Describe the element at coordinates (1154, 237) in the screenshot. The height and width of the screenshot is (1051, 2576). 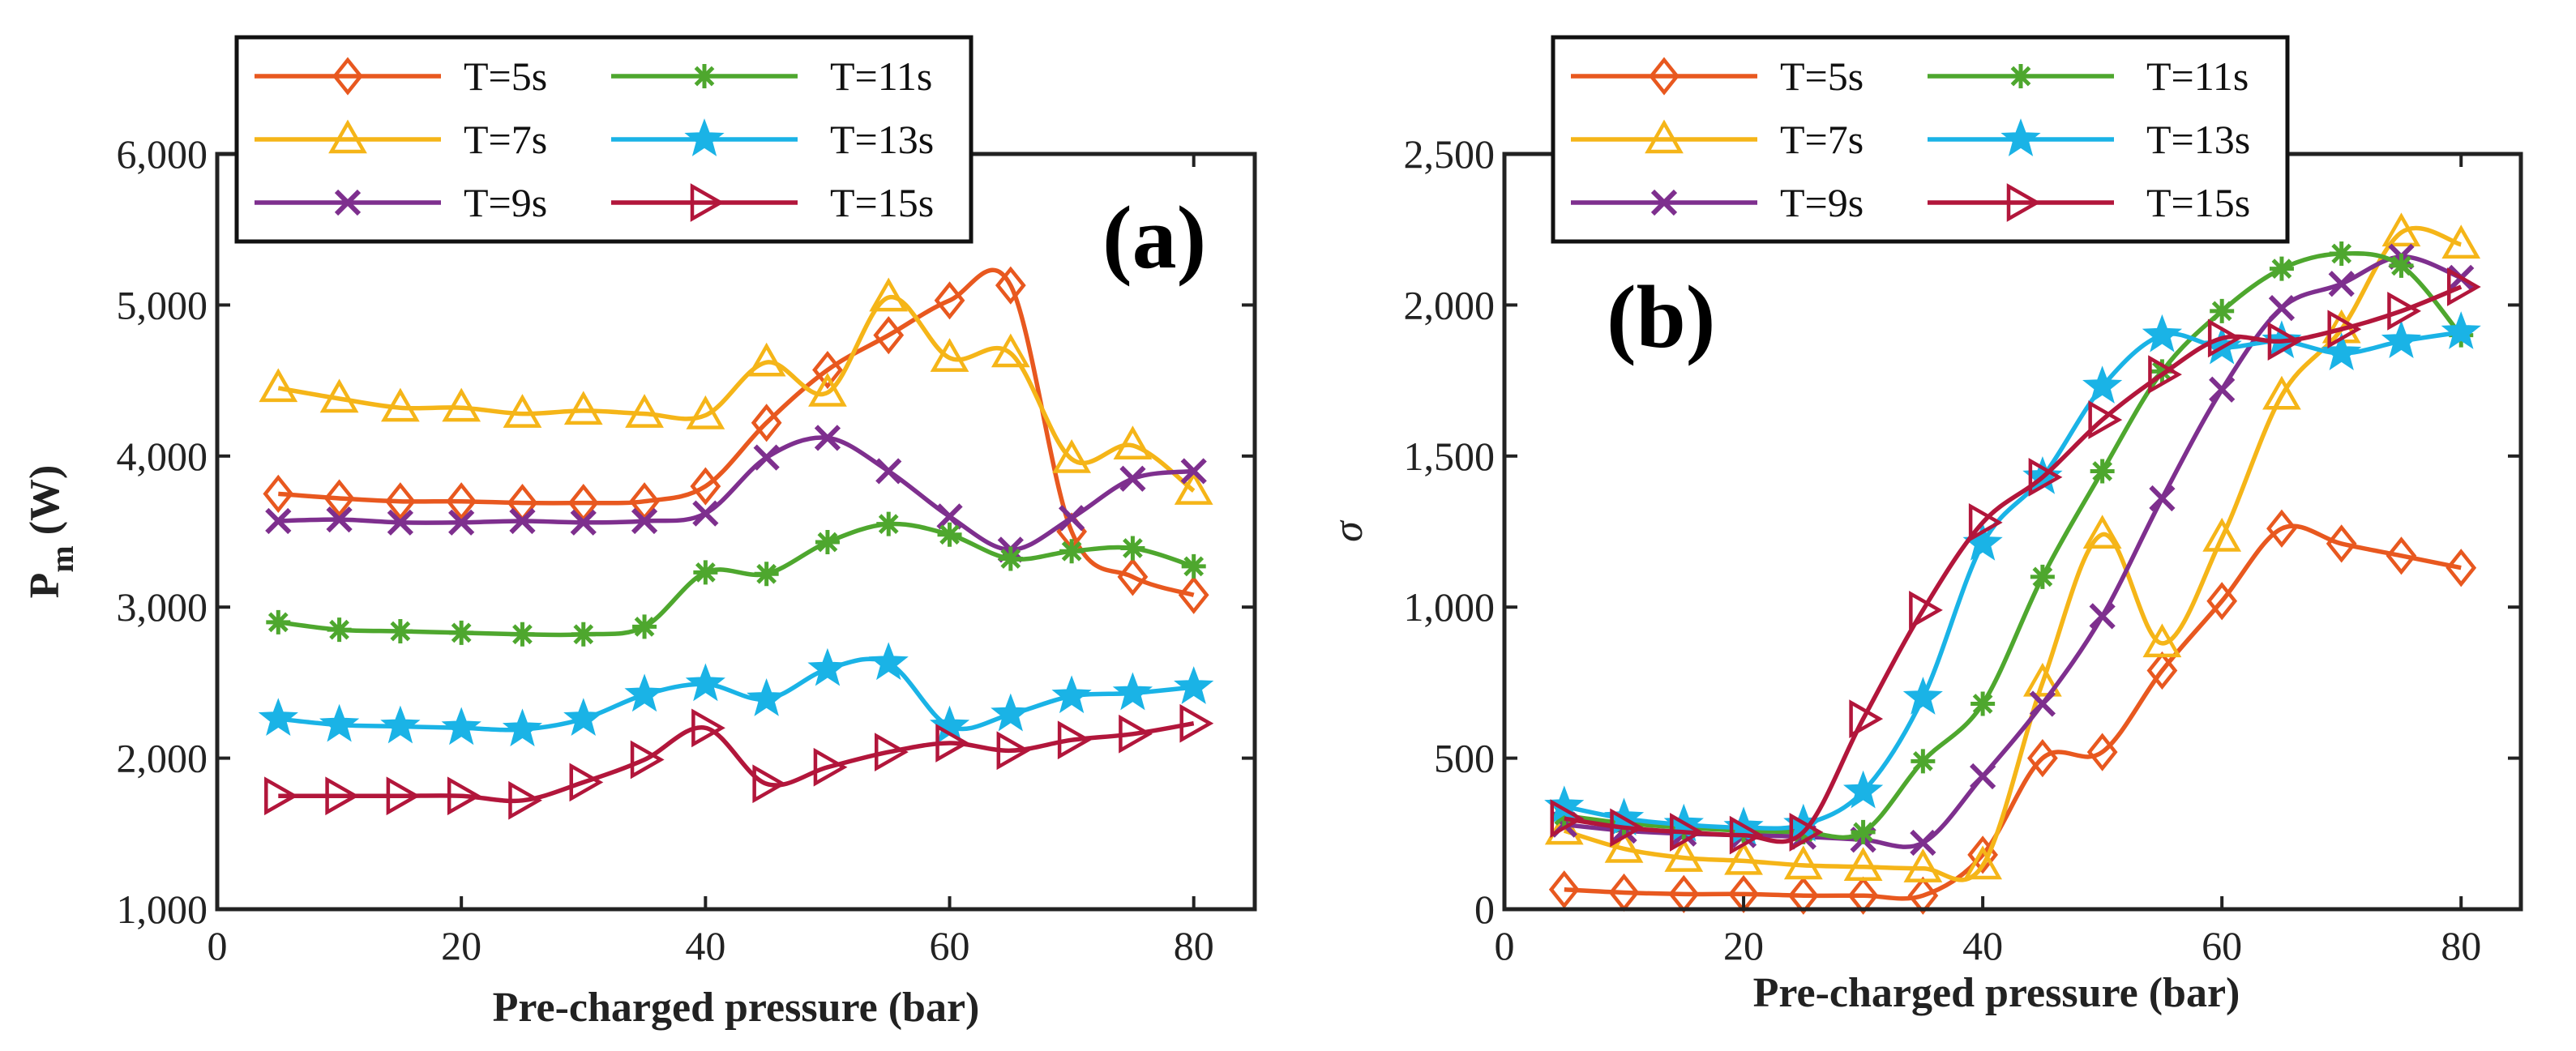
I see `panel-label: (a)` at that location.